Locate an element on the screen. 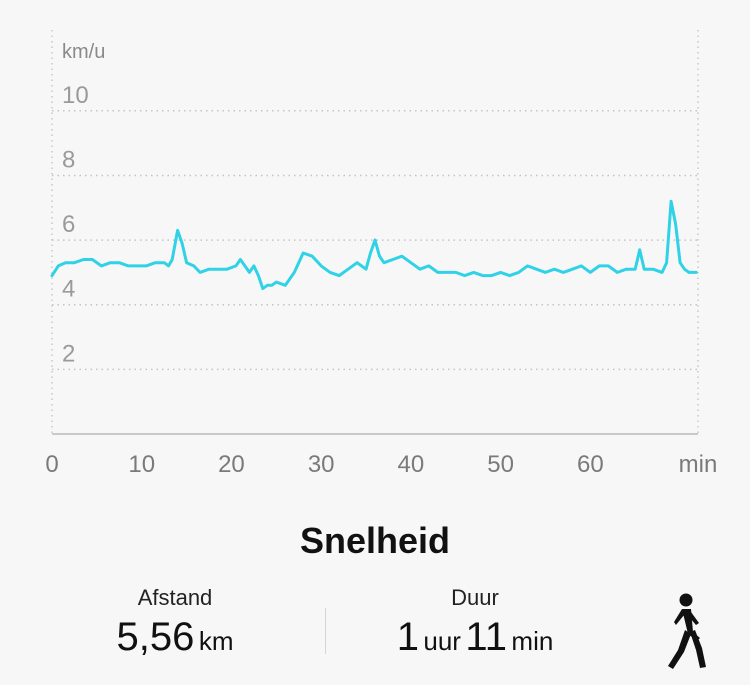 This screenshot has width=750, height=685. duration-hours: 1 is located at coordinates (407, 637).